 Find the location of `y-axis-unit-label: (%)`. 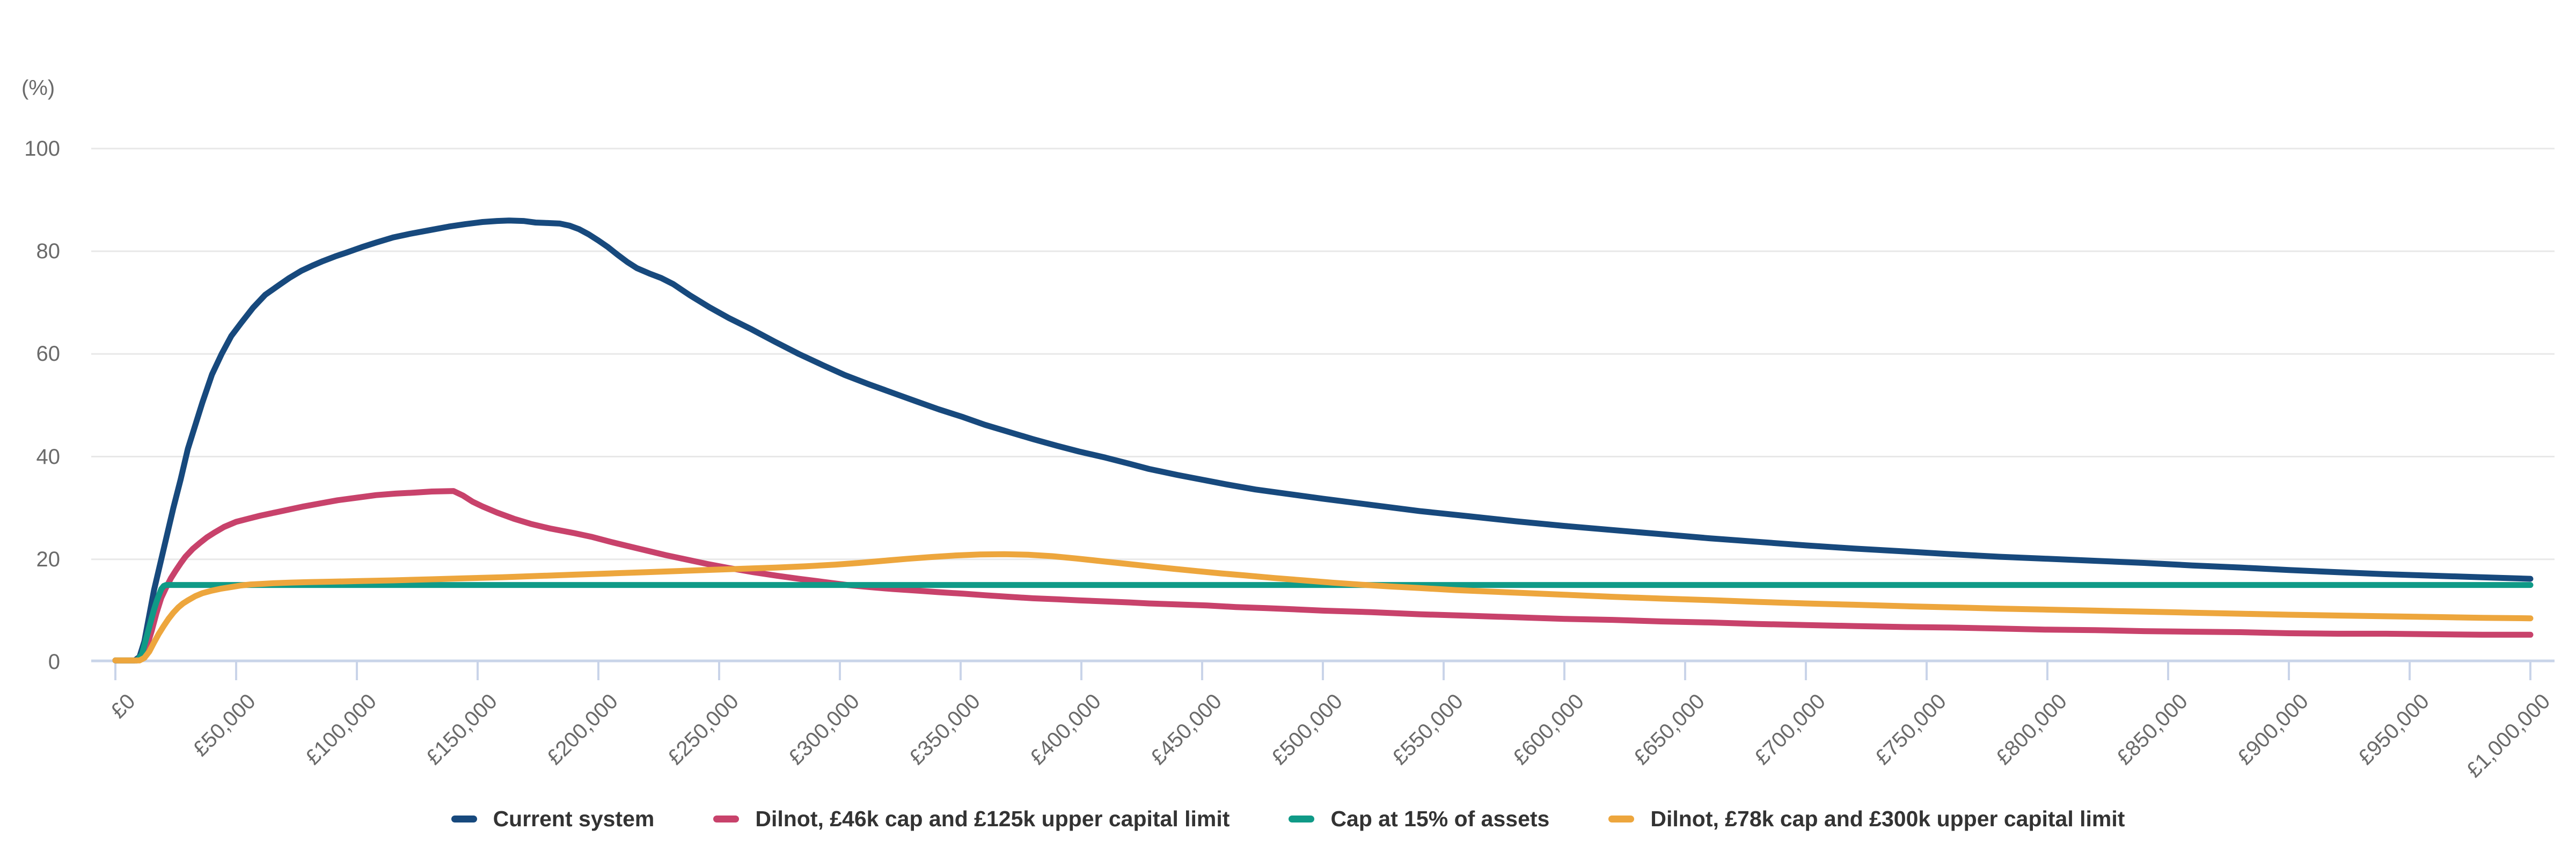

y-axis-unit-label: (%) is located at coordinates (38, 88).